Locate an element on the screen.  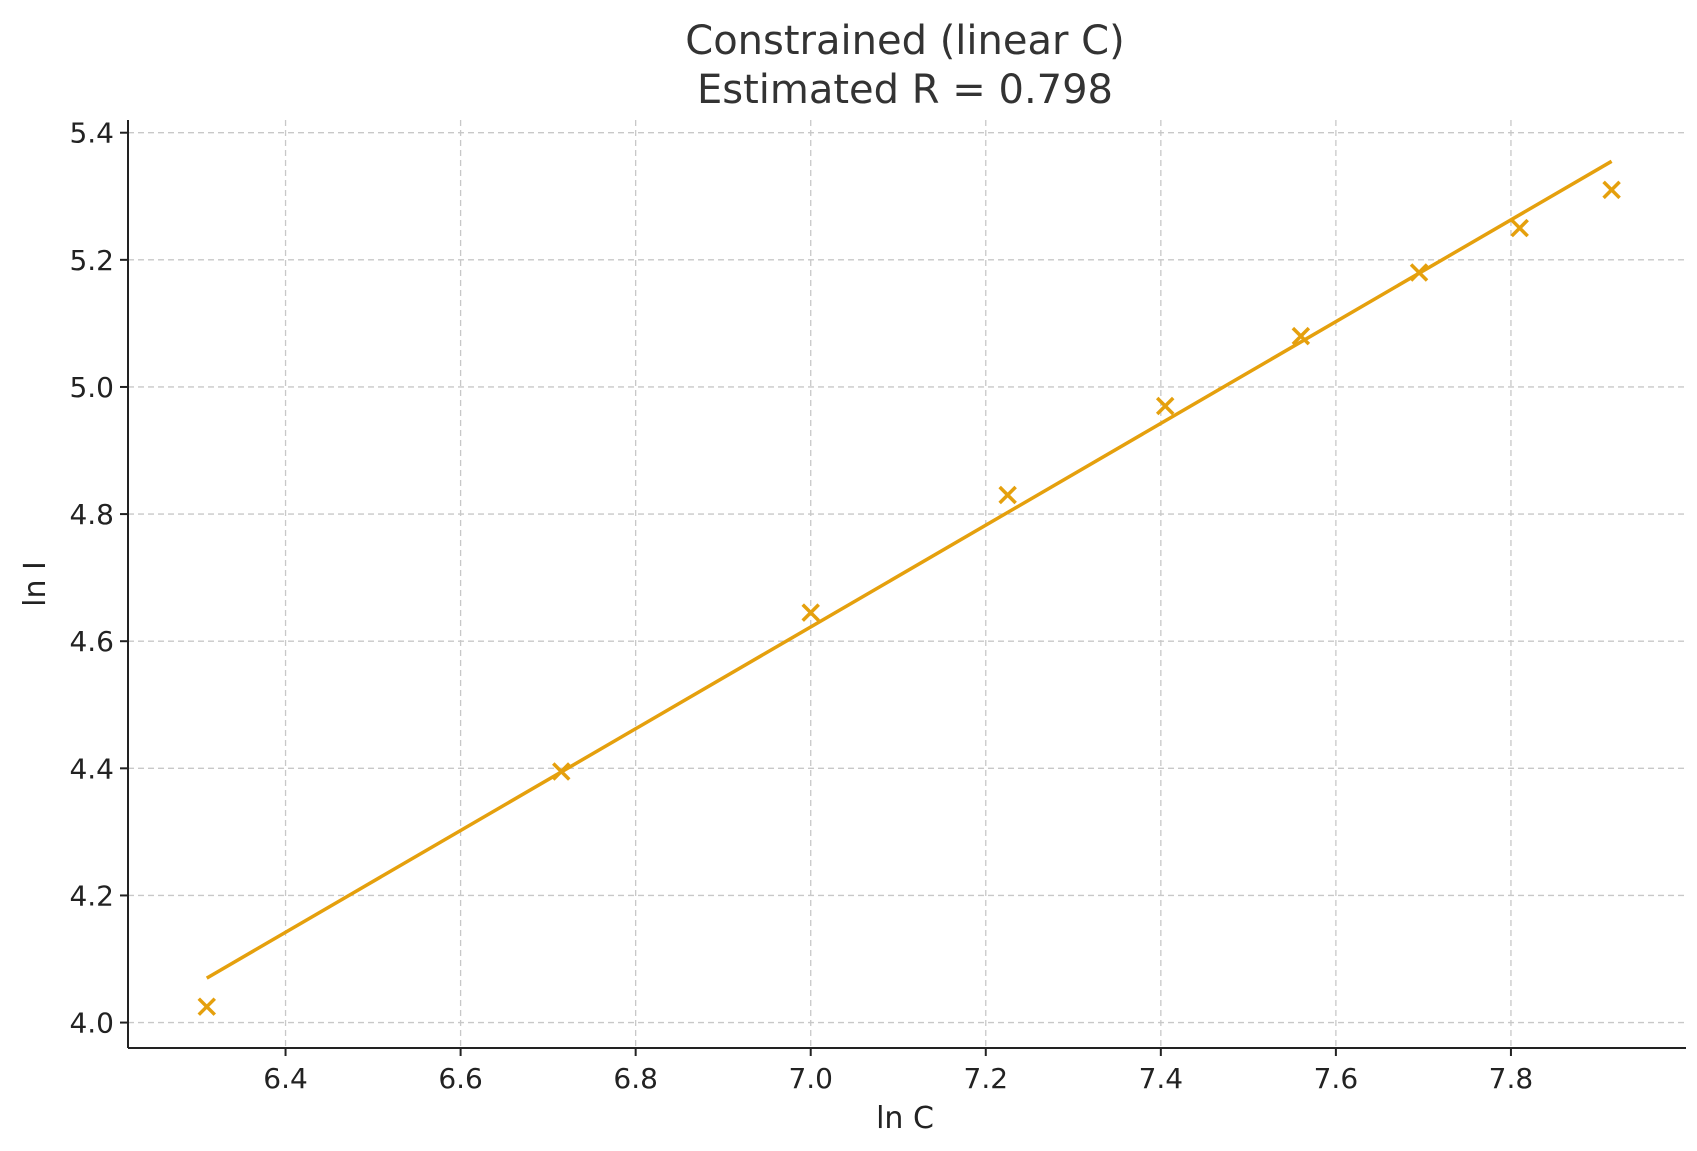
y-tick-label: 5.4 is located at coordinates (91, 133).